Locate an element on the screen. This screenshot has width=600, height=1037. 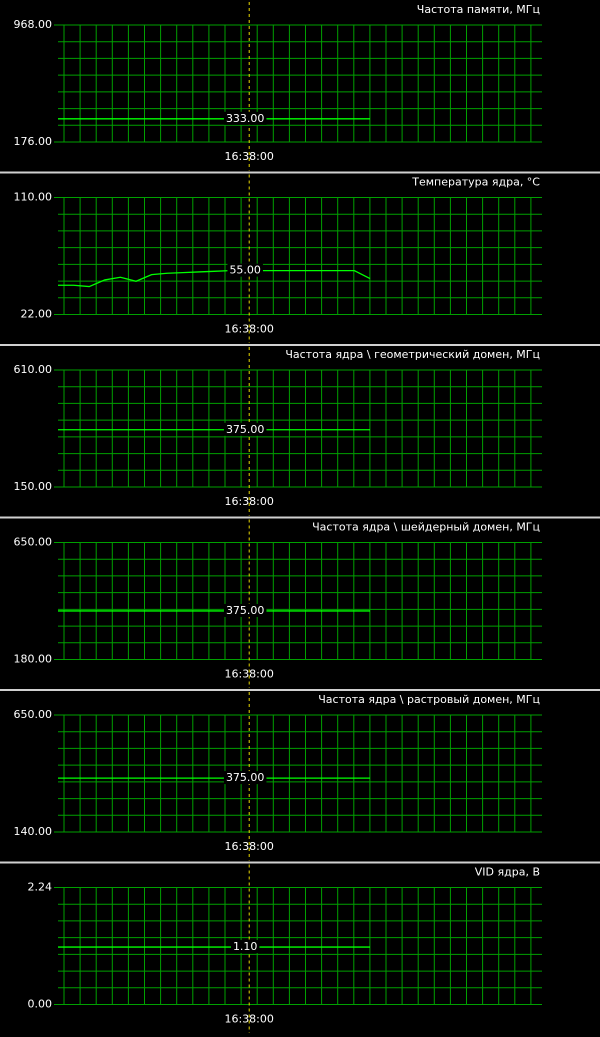
y-tick-label: 22.00 is located at coordinates (37, 314).